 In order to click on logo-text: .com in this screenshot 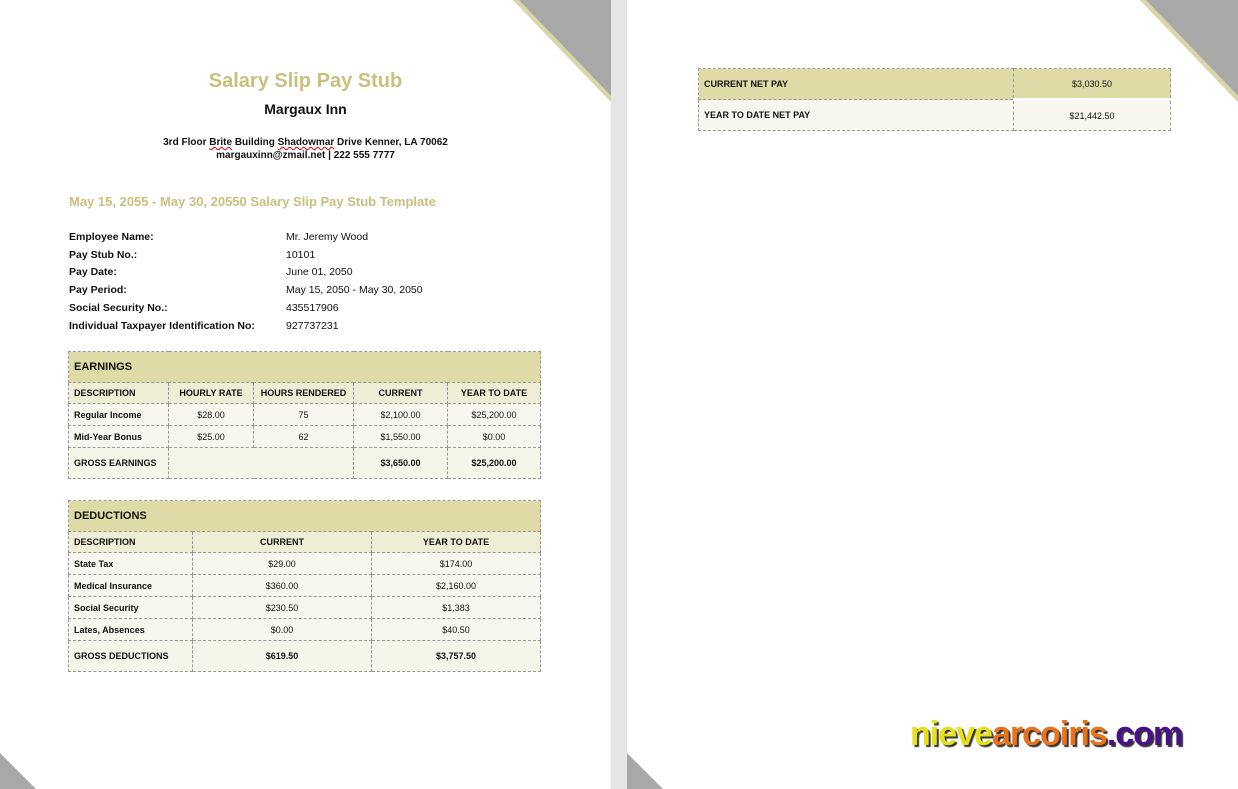, I will do `click(1144, 734)`.